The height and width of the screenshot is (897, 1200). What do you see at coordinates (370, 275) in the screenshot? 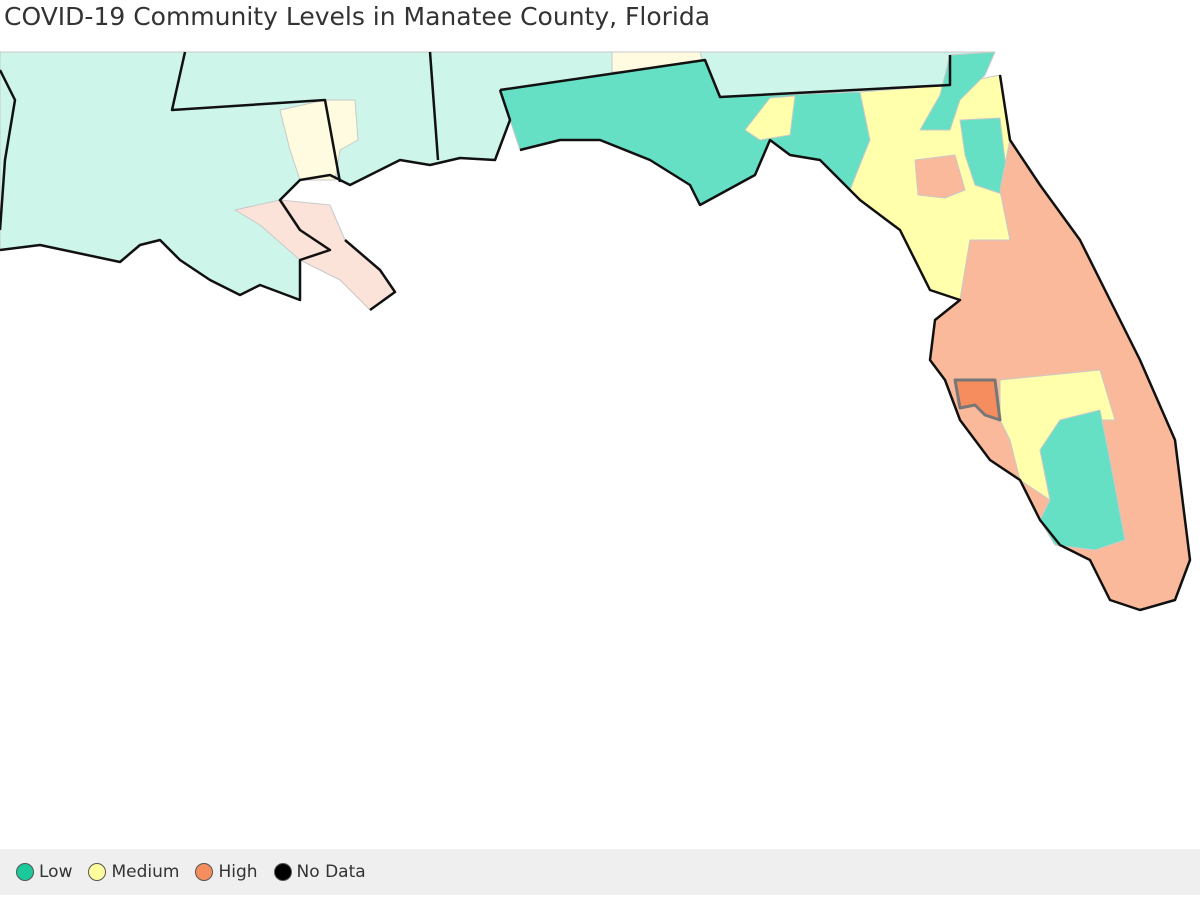
I see `delta-coast` at bounding box center [370, 275].